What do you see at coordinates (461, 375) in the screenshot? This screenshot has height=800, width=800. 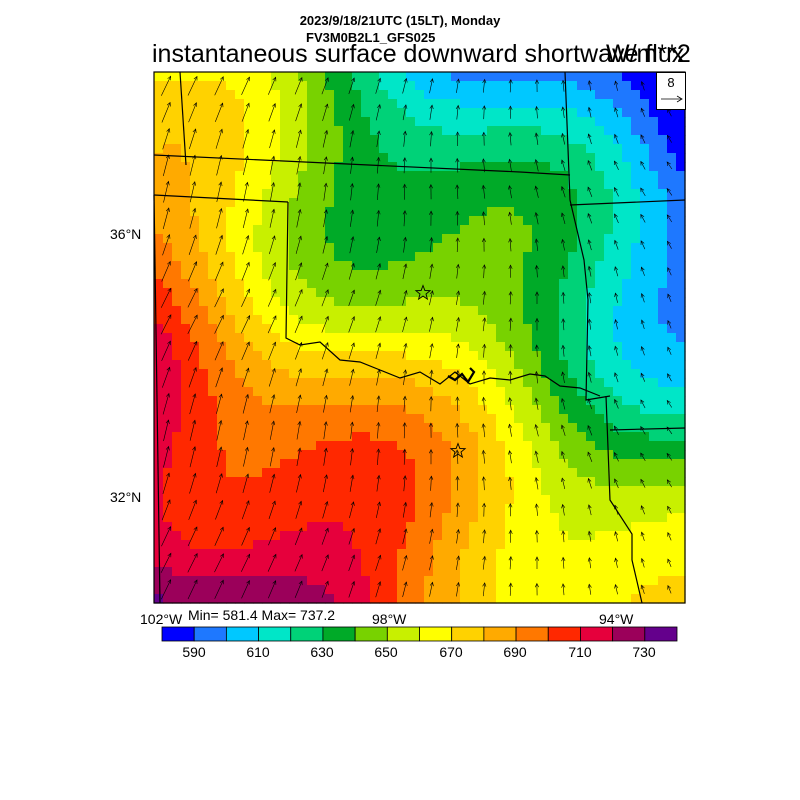 I see `lake-texoma` at bounding box center [461, 375].